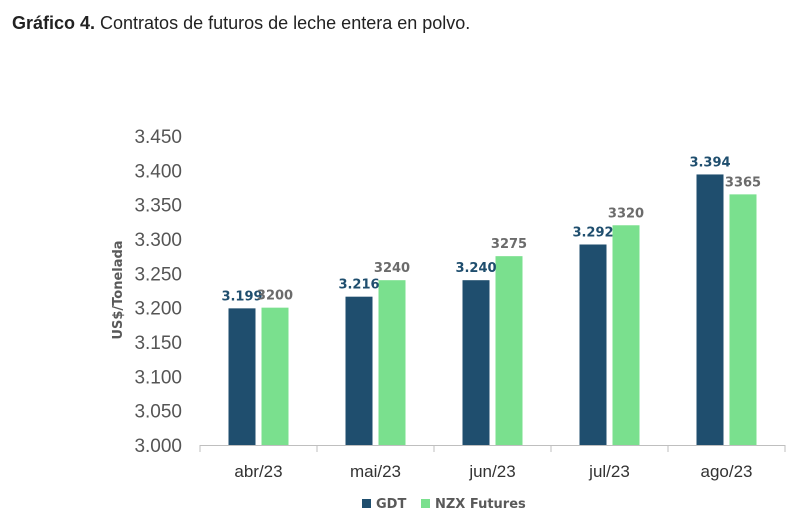 The height and width of the screenshot is (522, 798). Describe the element at coordinates (366, 503) in the screenshot. I see `legend-swatch-gdt` at that location.